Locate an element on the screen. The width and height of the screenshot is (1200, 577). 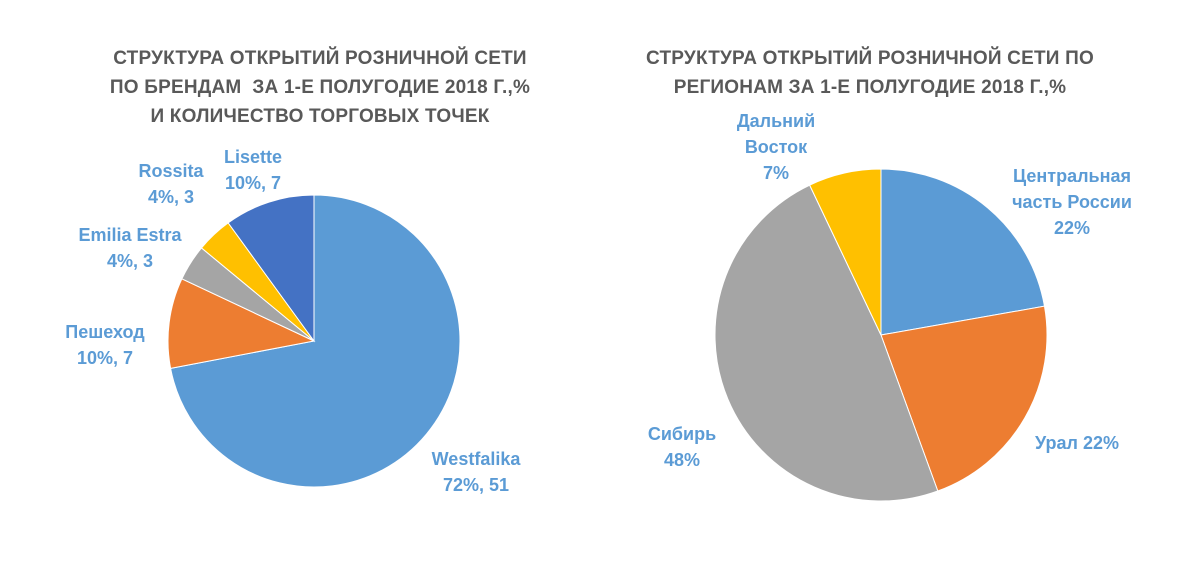
pie-slice-lisette is located at coordinates (271, 268).